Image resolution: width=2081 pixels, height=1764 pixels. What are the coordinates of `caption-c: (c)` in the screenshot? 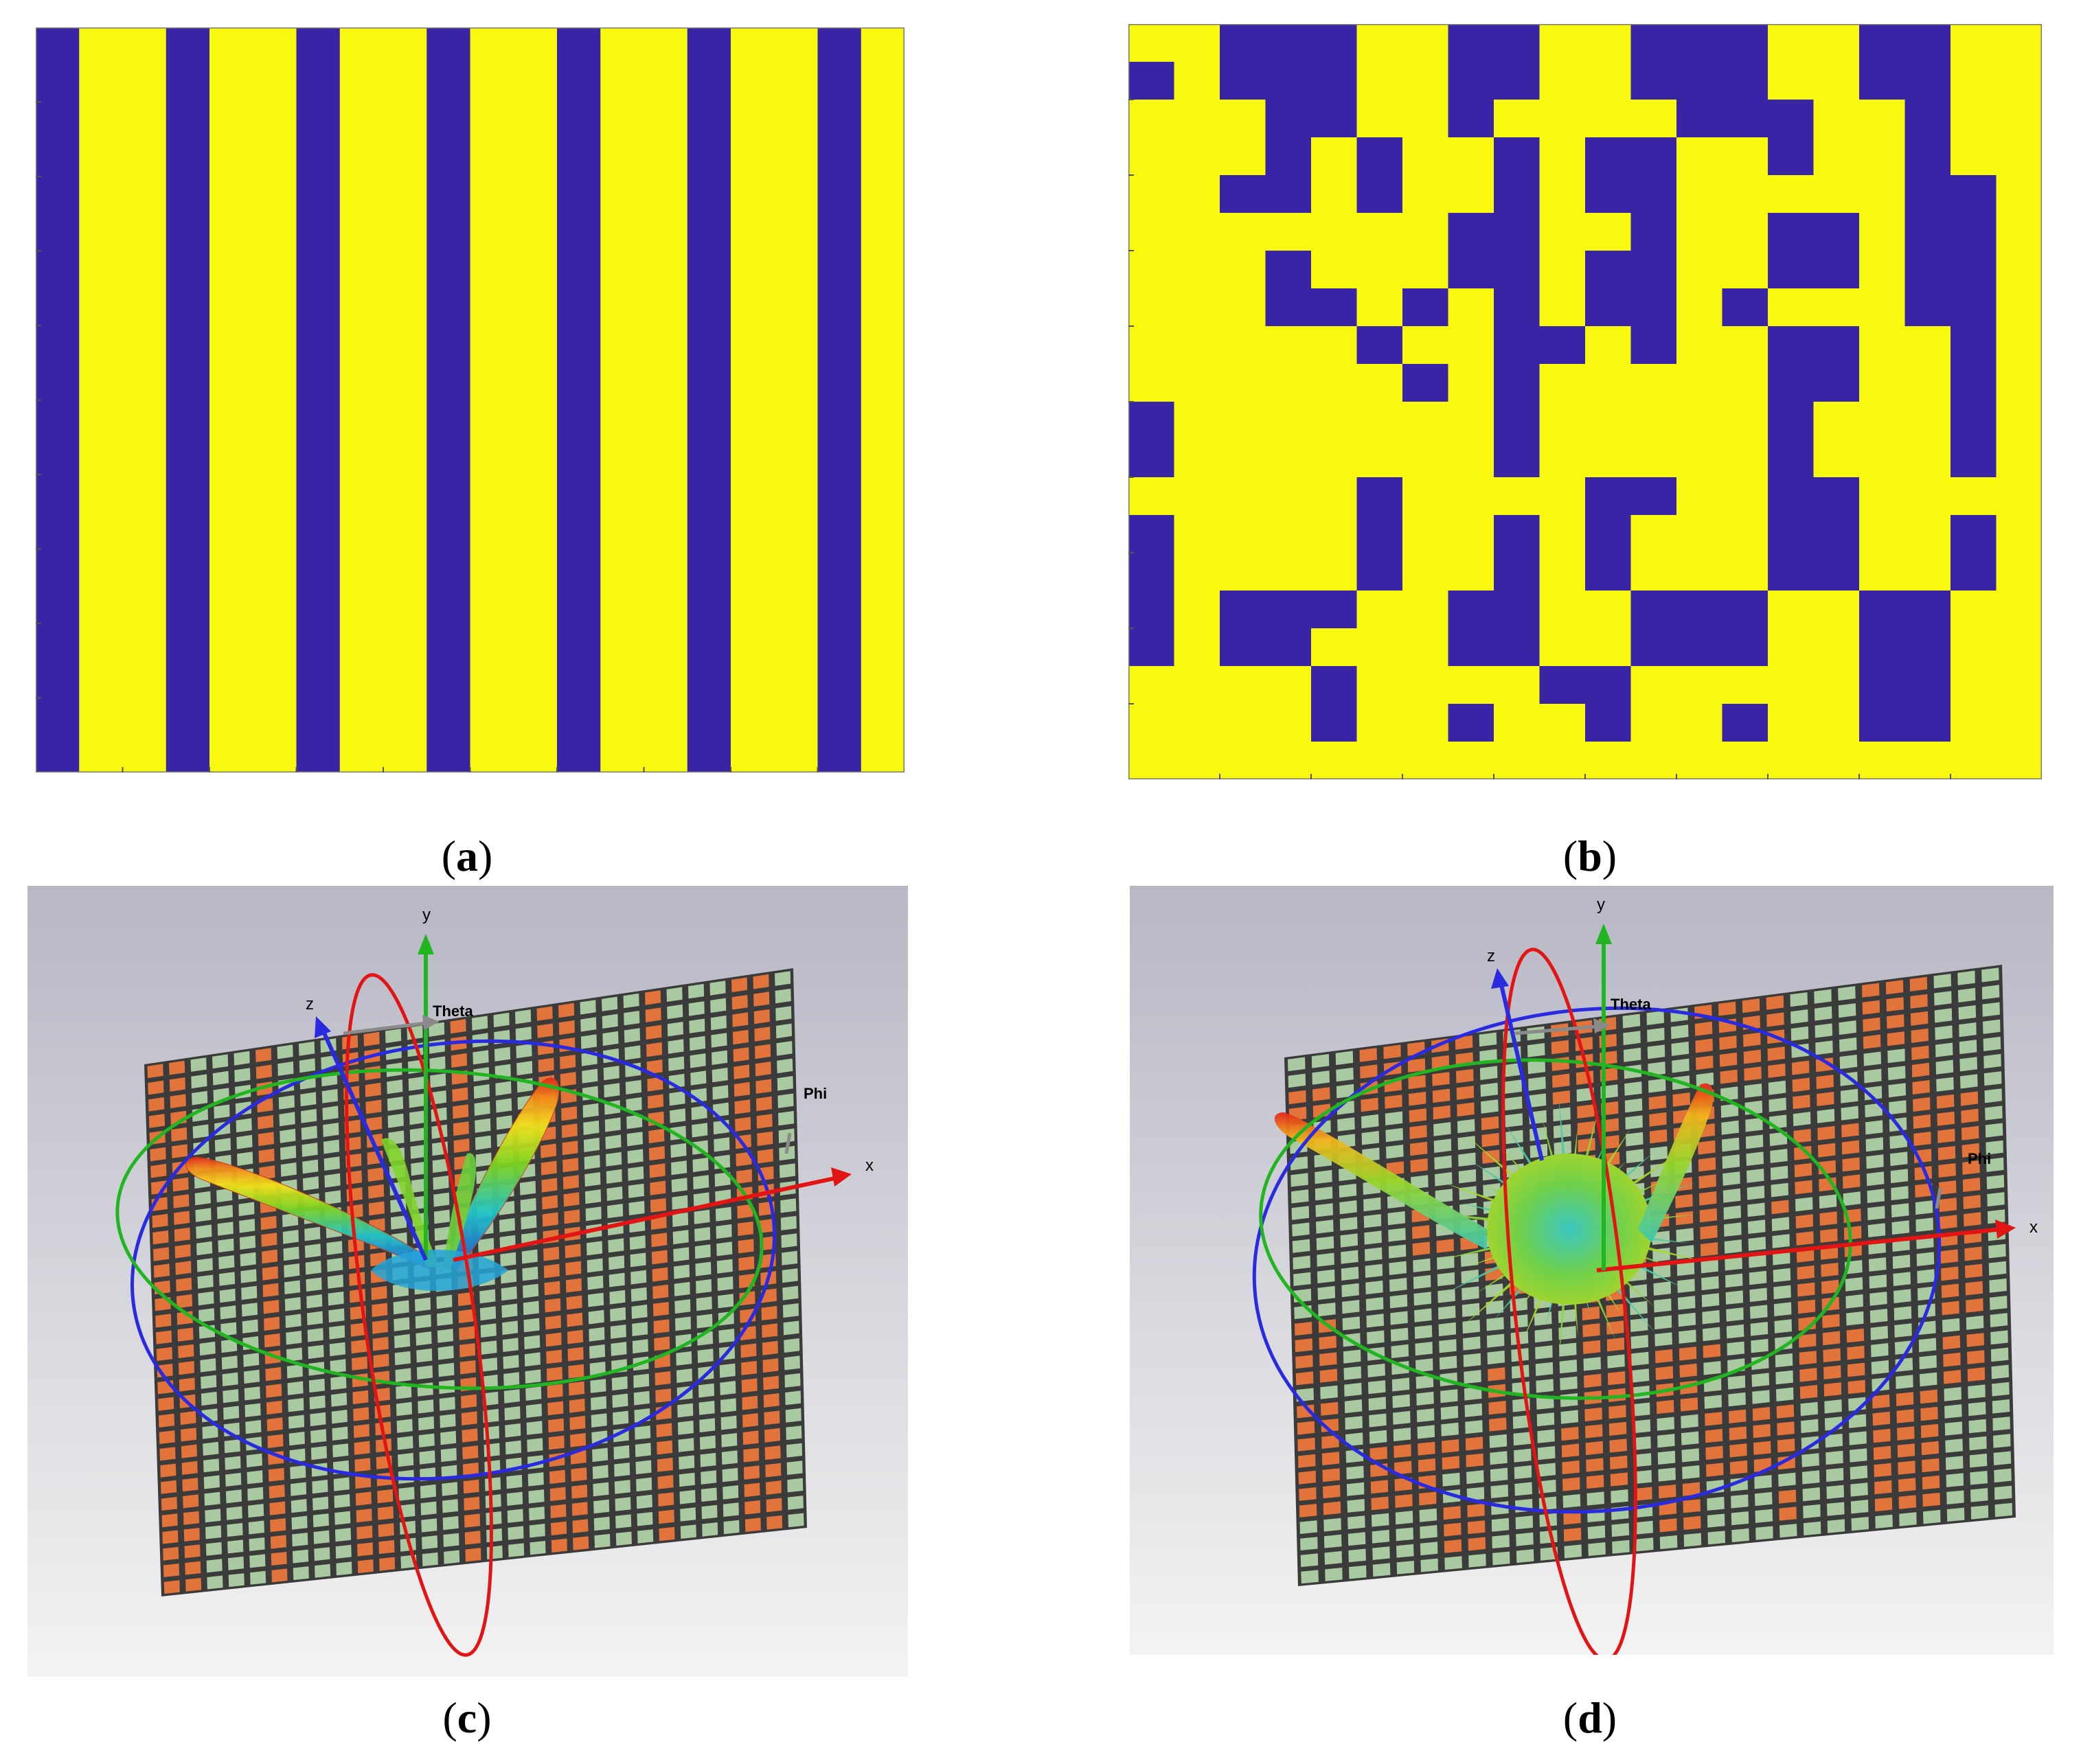 It's located at (467, 1717).